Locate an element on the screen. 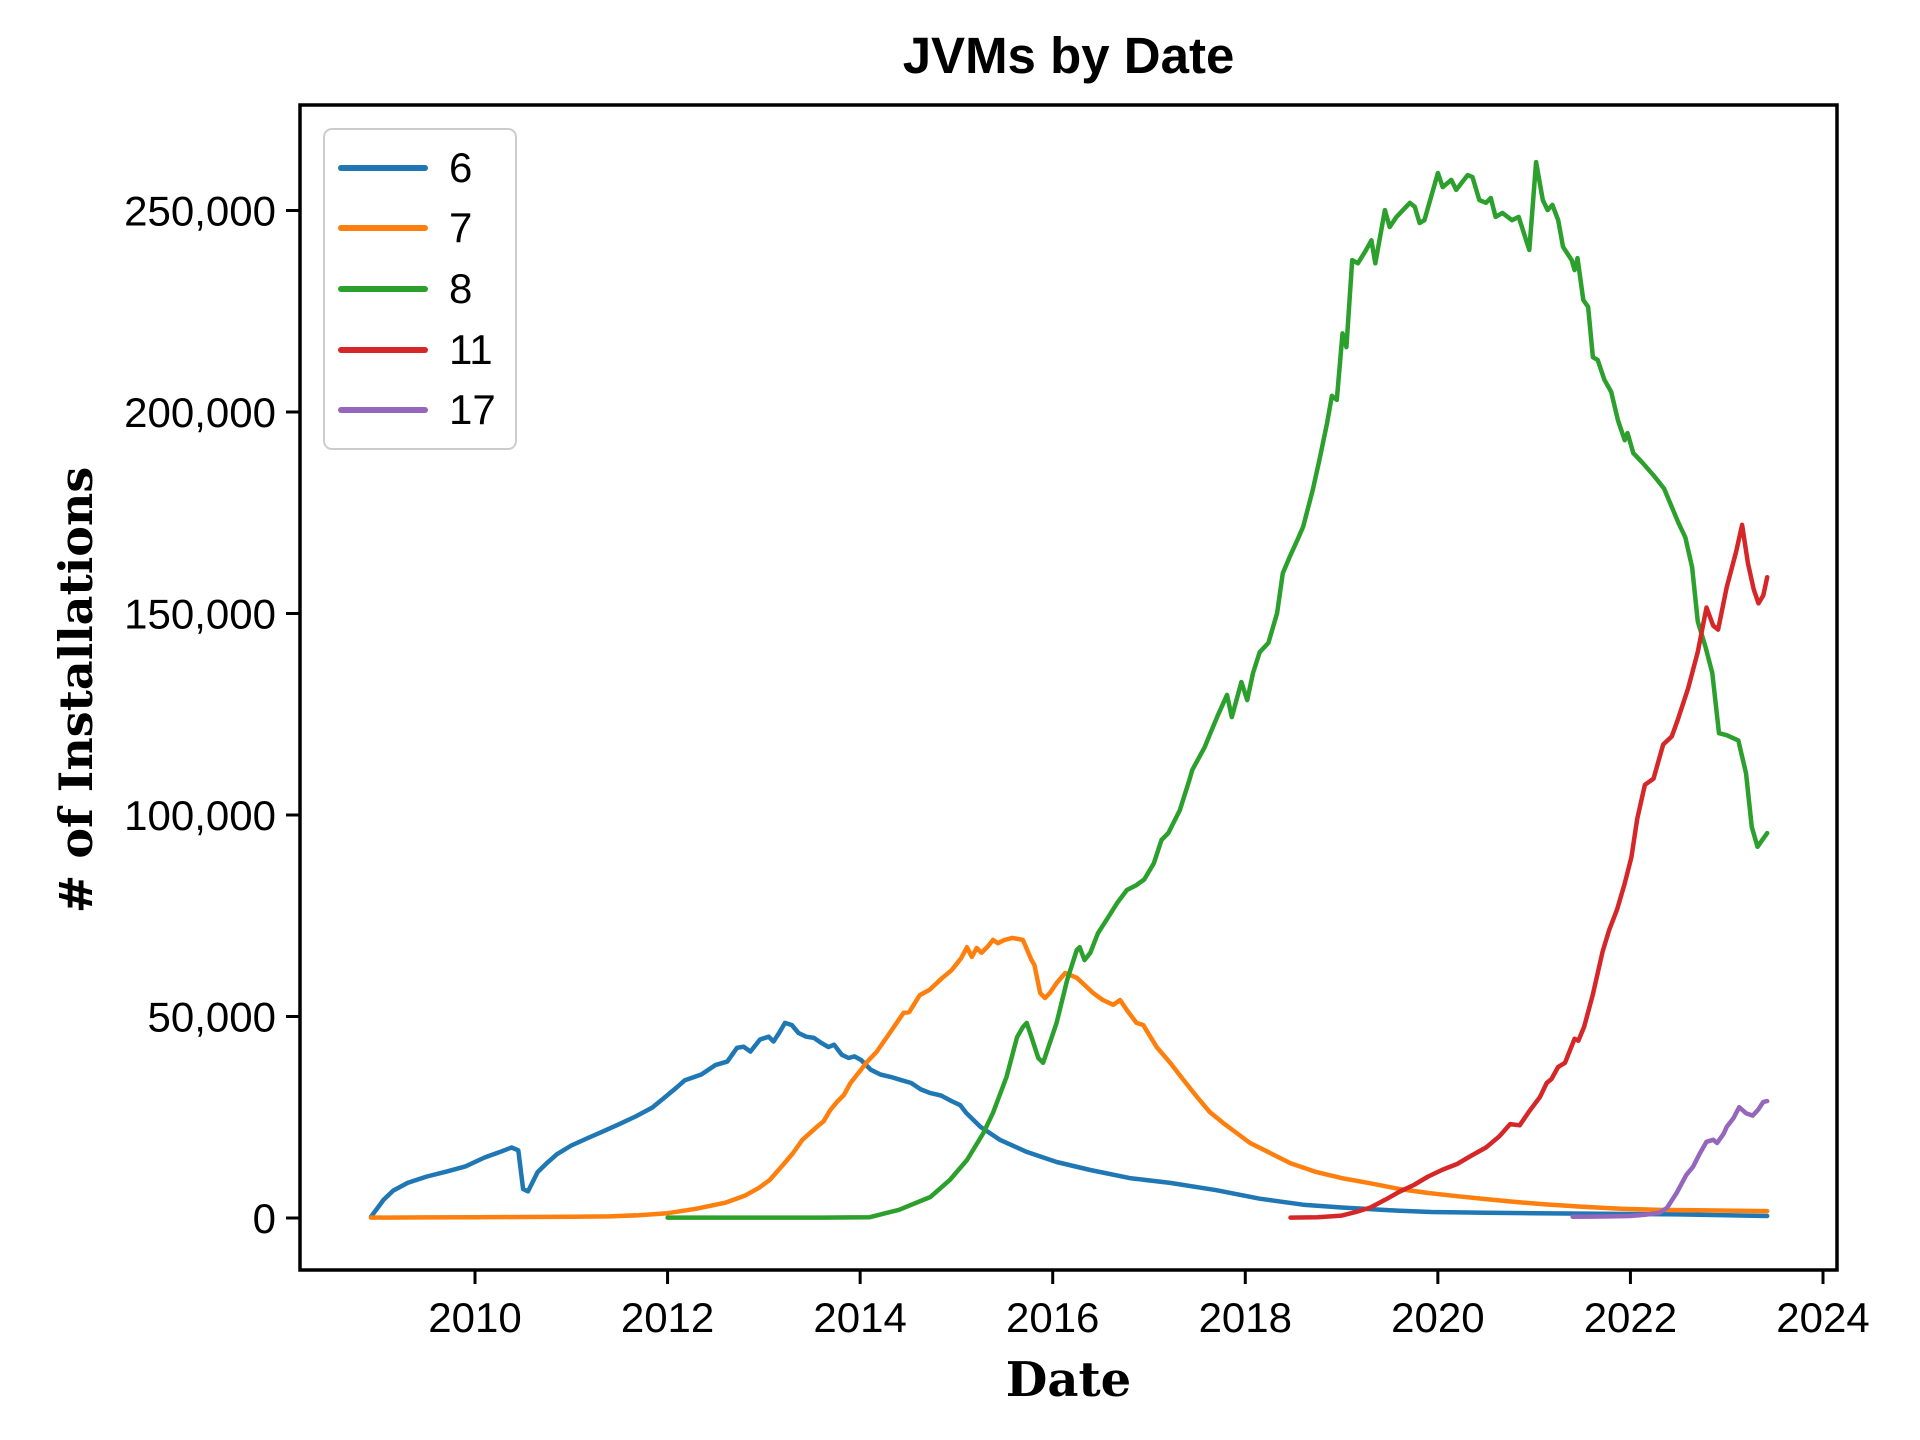  legend-label: 11 is located at coordinates (471, 349).